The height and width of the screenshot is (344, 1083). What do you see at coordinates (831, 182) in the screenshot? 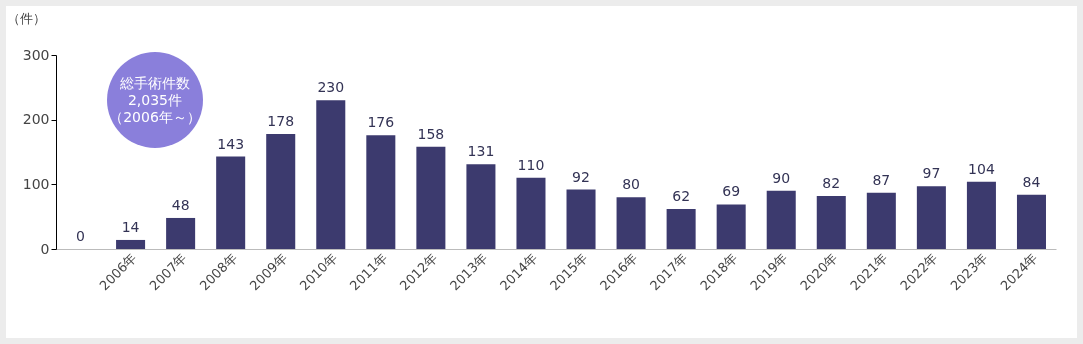
I see `data-label: 82` at bounding box center [831, 182].